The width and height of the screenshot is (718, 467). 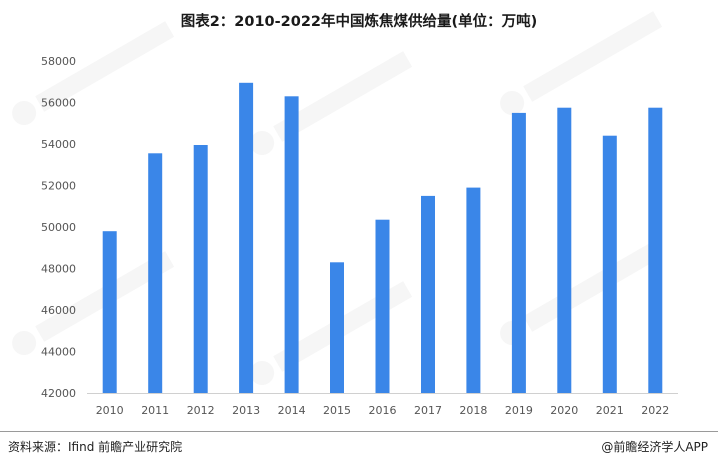 What do you see at coordinates (473, 290) in the screenshot?
I see `bar-2018` at bounding box center [473, 290].